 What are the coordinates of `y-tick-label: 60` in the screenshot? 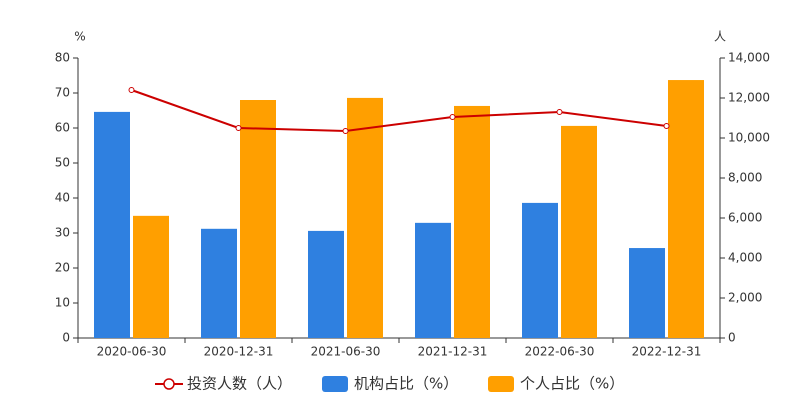 It's located at (62, 128).